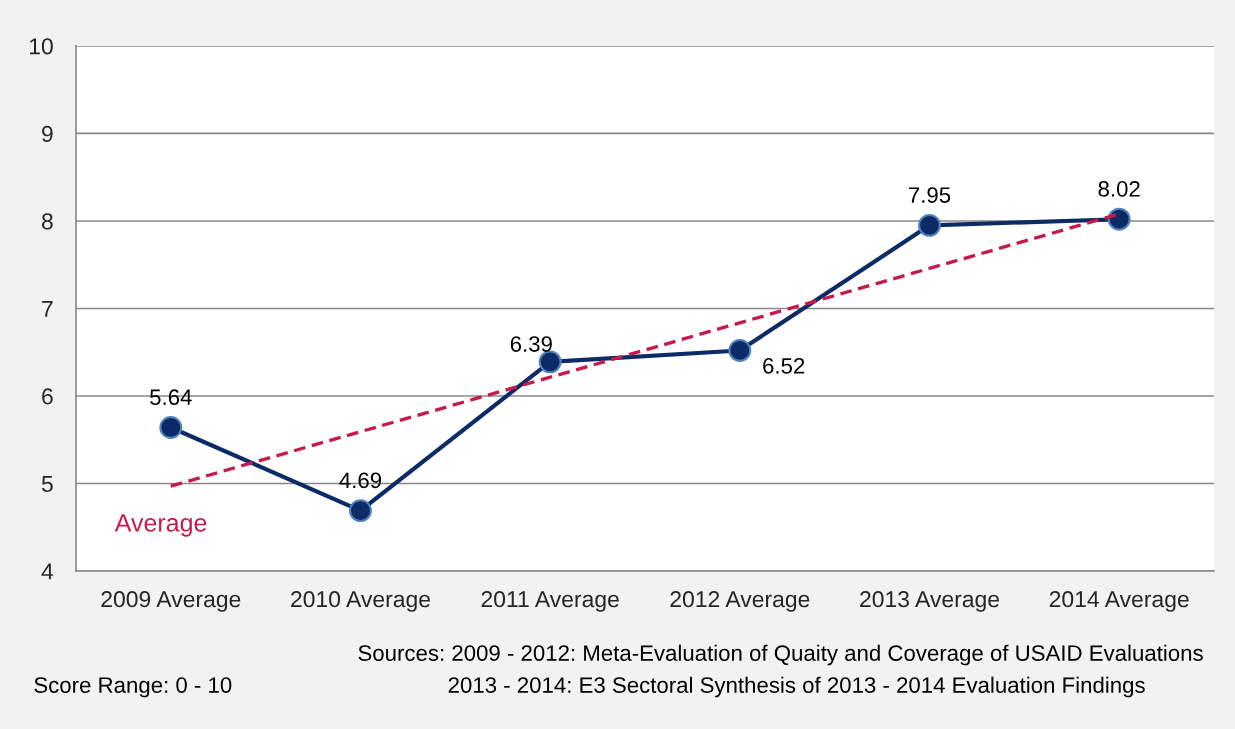 This screenshot has height=729, width=1235. I want to click on y-tick-label: 9, so click(47, 133).